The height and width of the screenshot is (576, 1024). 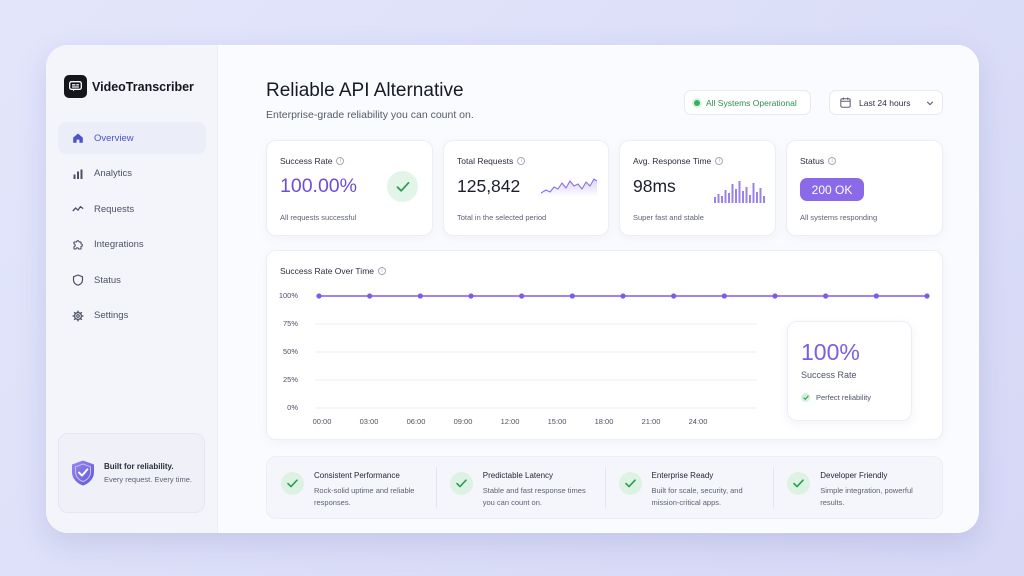 I want to click on shield-icon, so click(x=78, y=280).